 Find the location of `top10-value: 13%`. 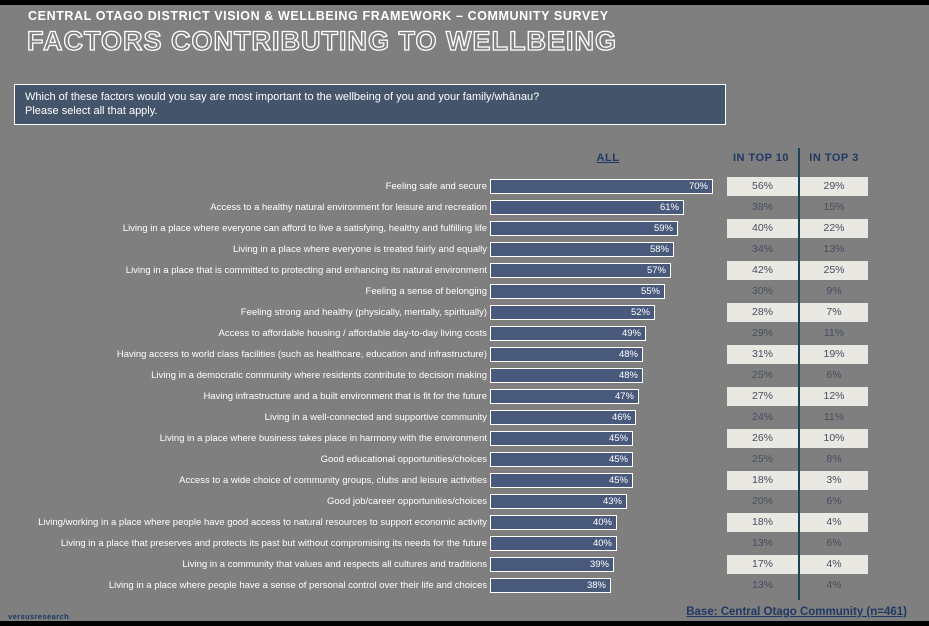

top10-value: 13% is located at coordinates (762, 543).